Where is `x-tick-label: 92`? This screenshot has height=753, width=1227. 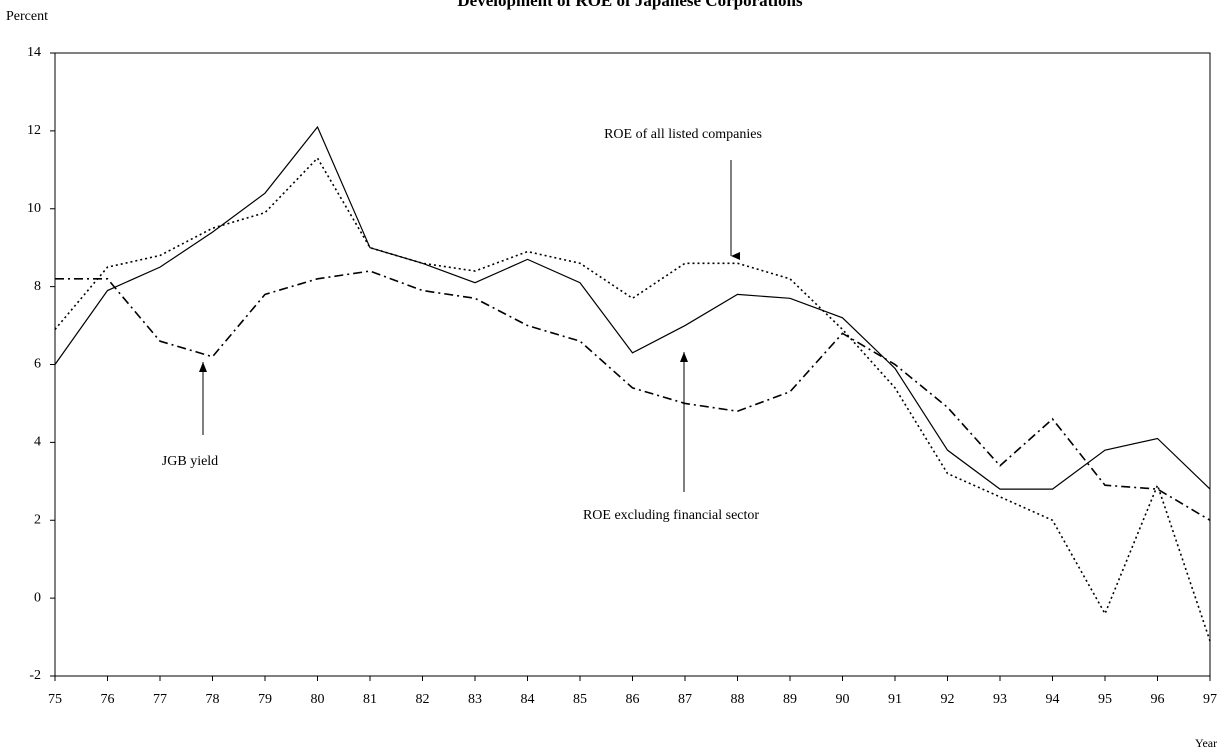
x-tick-label: 92 is located at coordinates (948, 699).